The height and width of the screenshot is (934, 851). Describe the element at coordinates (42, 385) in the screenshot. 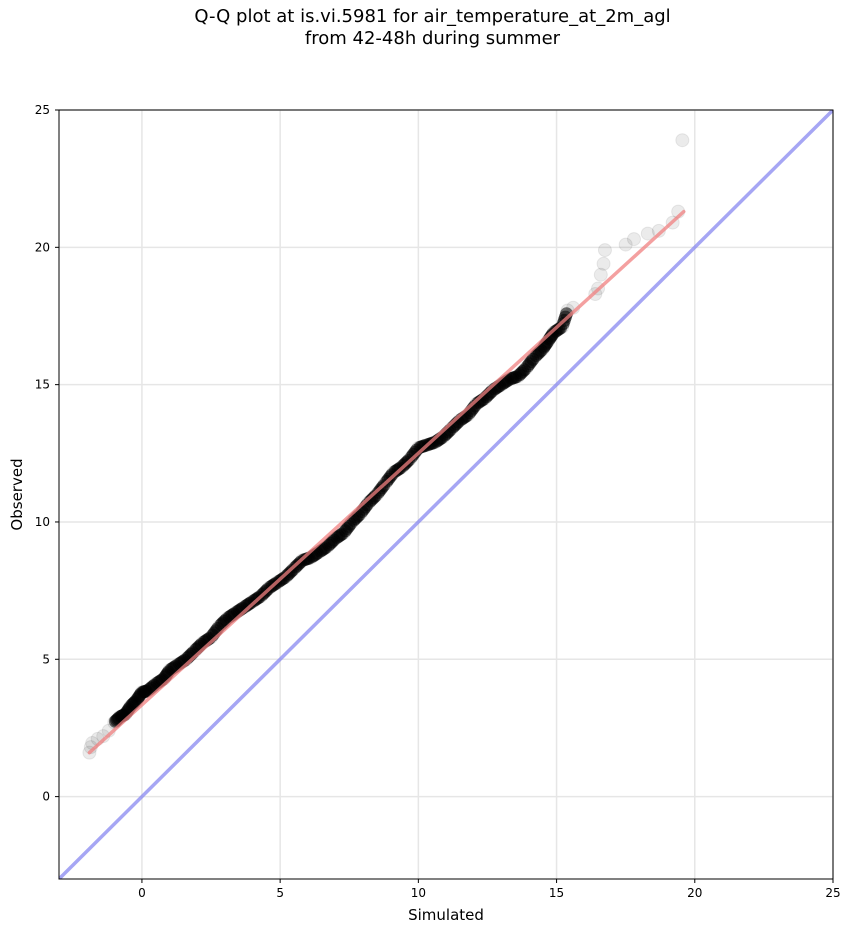

I see `y-tick-label: 15` at that location.